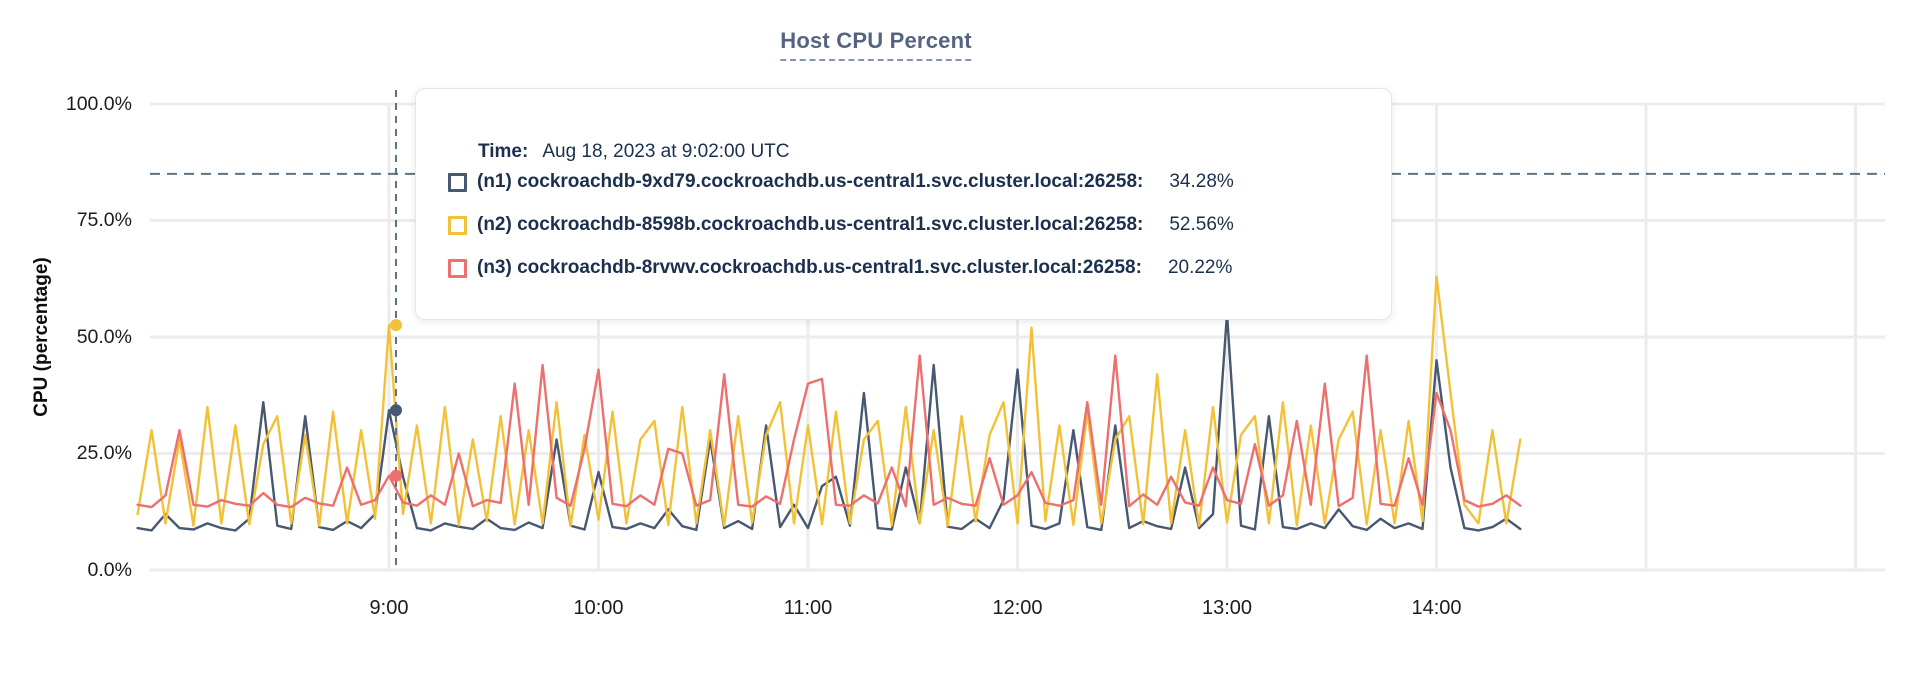 The height and width of the screenshot is (696, 1928). What do you see at coordinates (1201, 224) in the screenshot?
I see `series-n2-value: 52.56%` at bounding box center [1201, 224].